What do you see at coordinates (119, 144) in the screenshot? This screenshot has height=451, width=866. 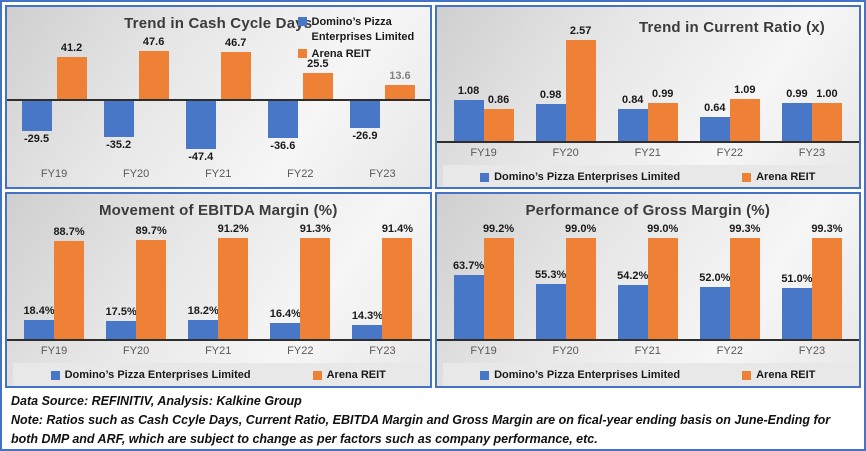 I see `bar-label: -35.2` at bounding box center [119, 144].